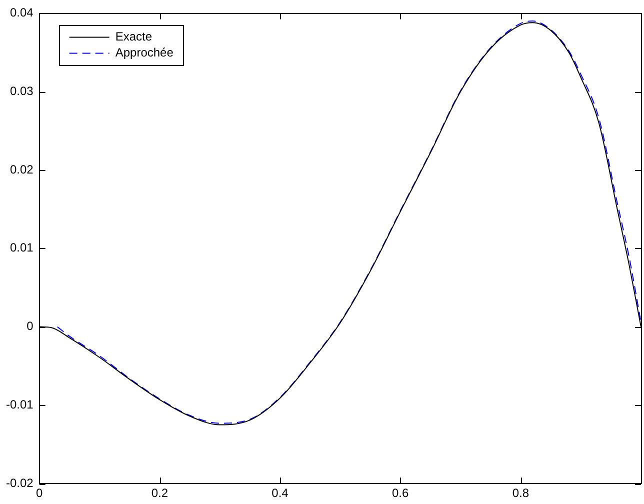  I want to click on y-tick-label: 0.04, so click(22, 13).